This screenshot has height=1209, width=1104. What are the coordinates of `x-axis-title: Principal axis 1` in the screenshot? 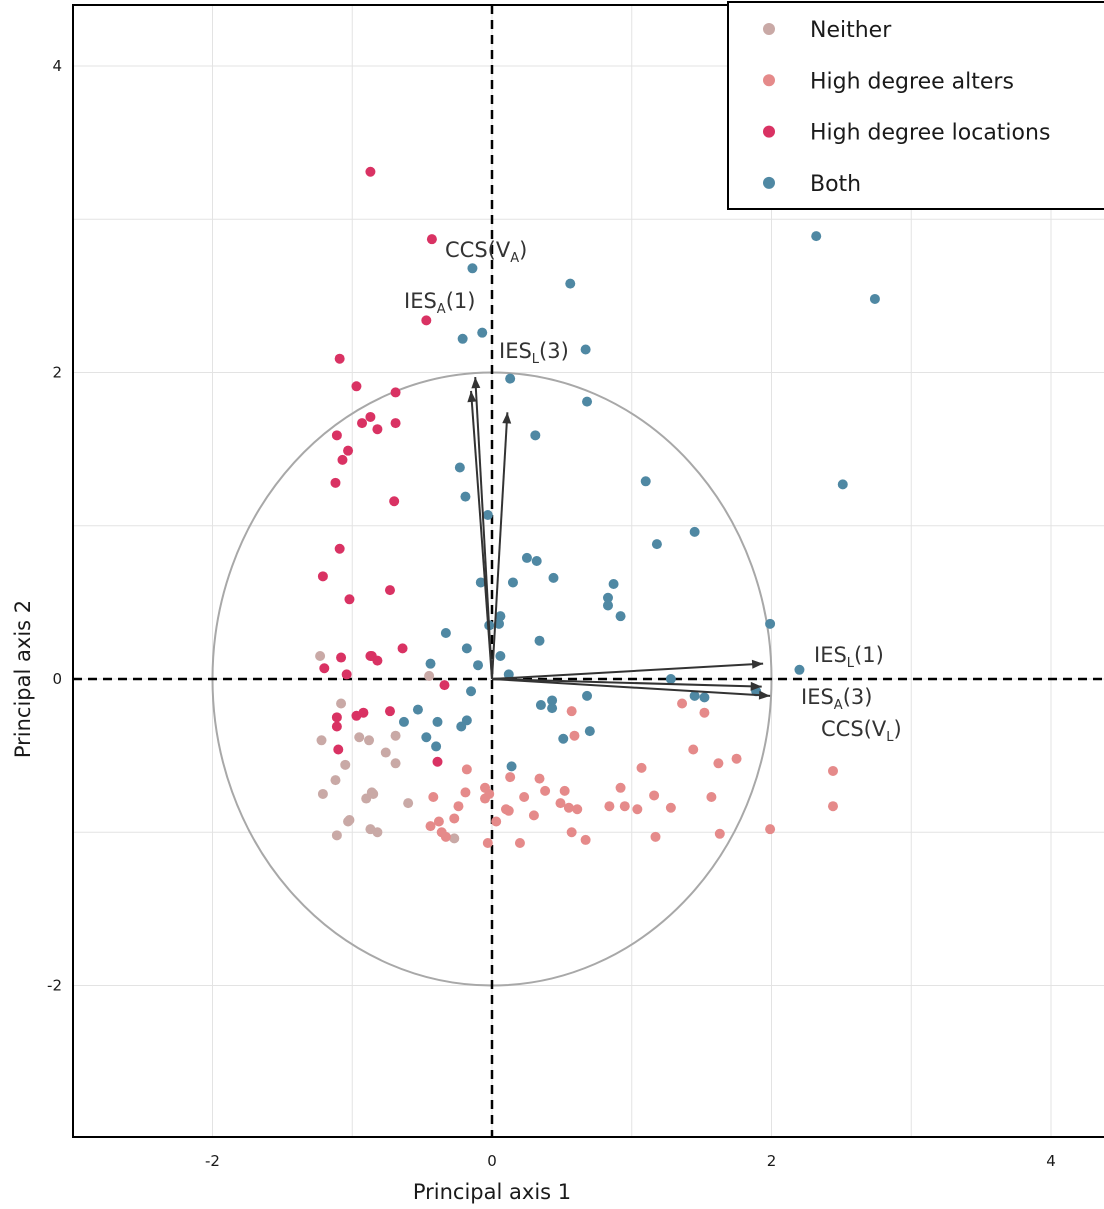 It's located at (492, 1192).